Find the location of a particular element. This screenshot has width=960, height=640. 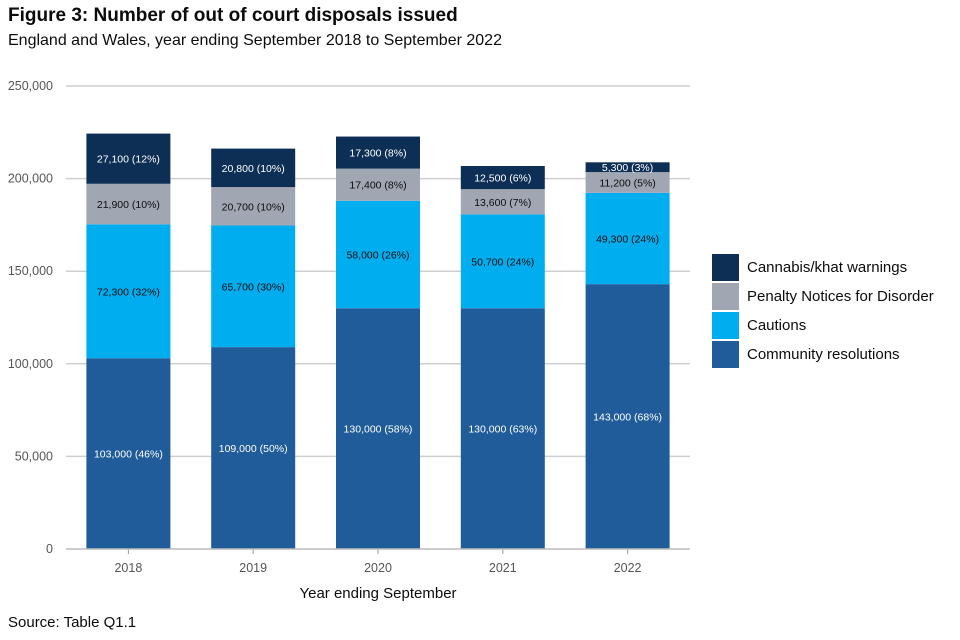

data-label: 27,100 (12%) is located at coordinates (128, 160).